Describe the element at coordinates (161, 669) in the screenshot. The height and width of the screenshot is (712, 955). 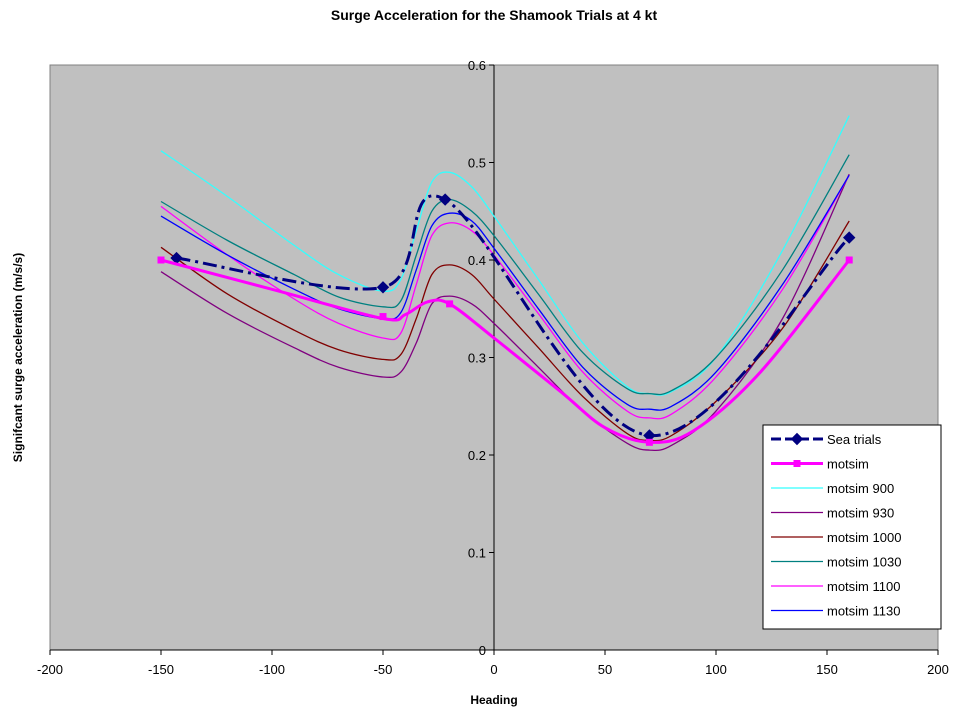
I see `x-tick-label: -150` at that location.